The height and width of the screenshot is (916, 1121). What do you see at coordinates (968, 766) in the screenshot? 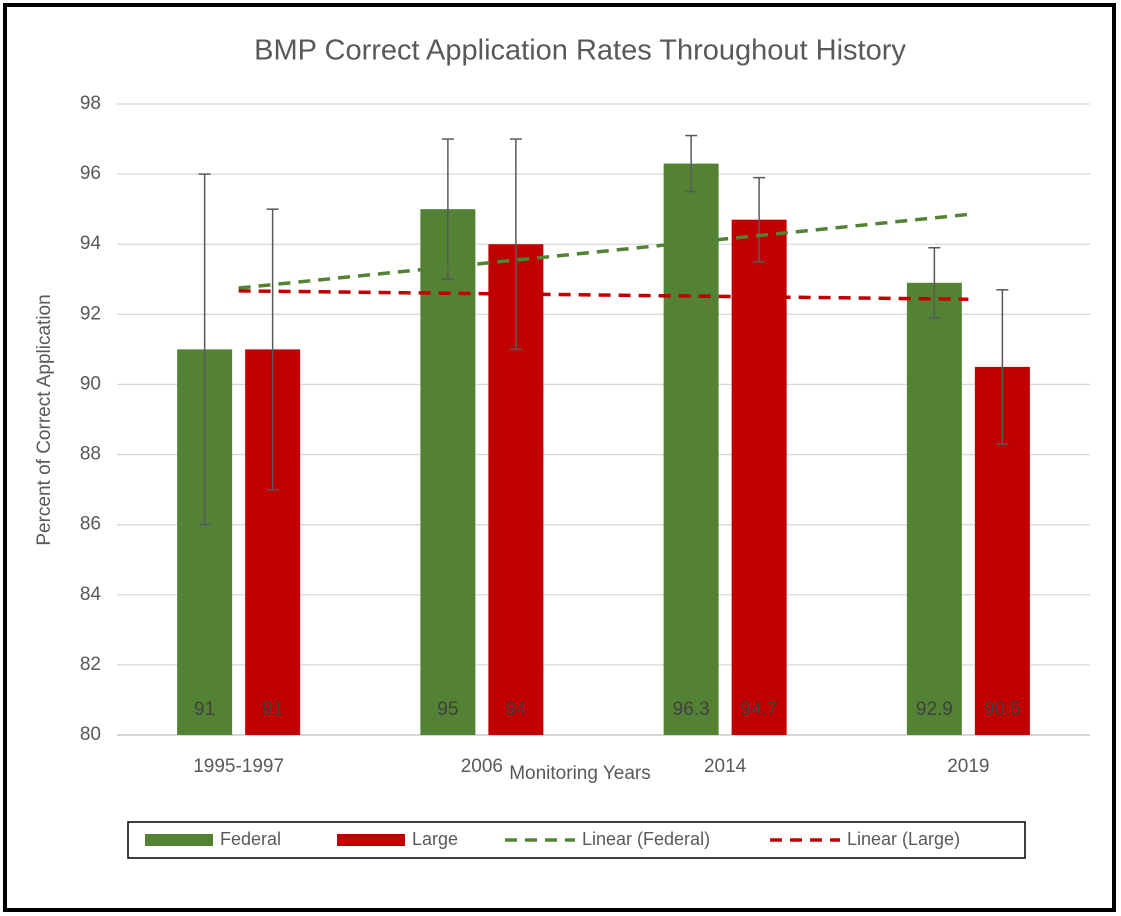
I see `x-tick-label: 2019` at bounding box center [968, 766].